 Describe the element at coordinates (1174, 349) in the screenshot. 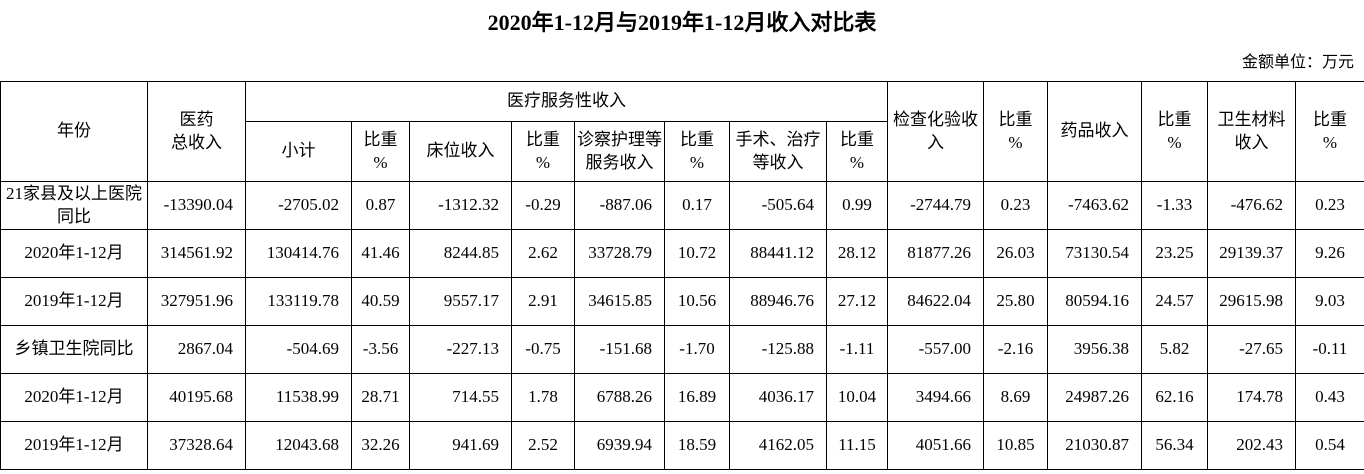

I see `pct-cell: 5.82` at that location.